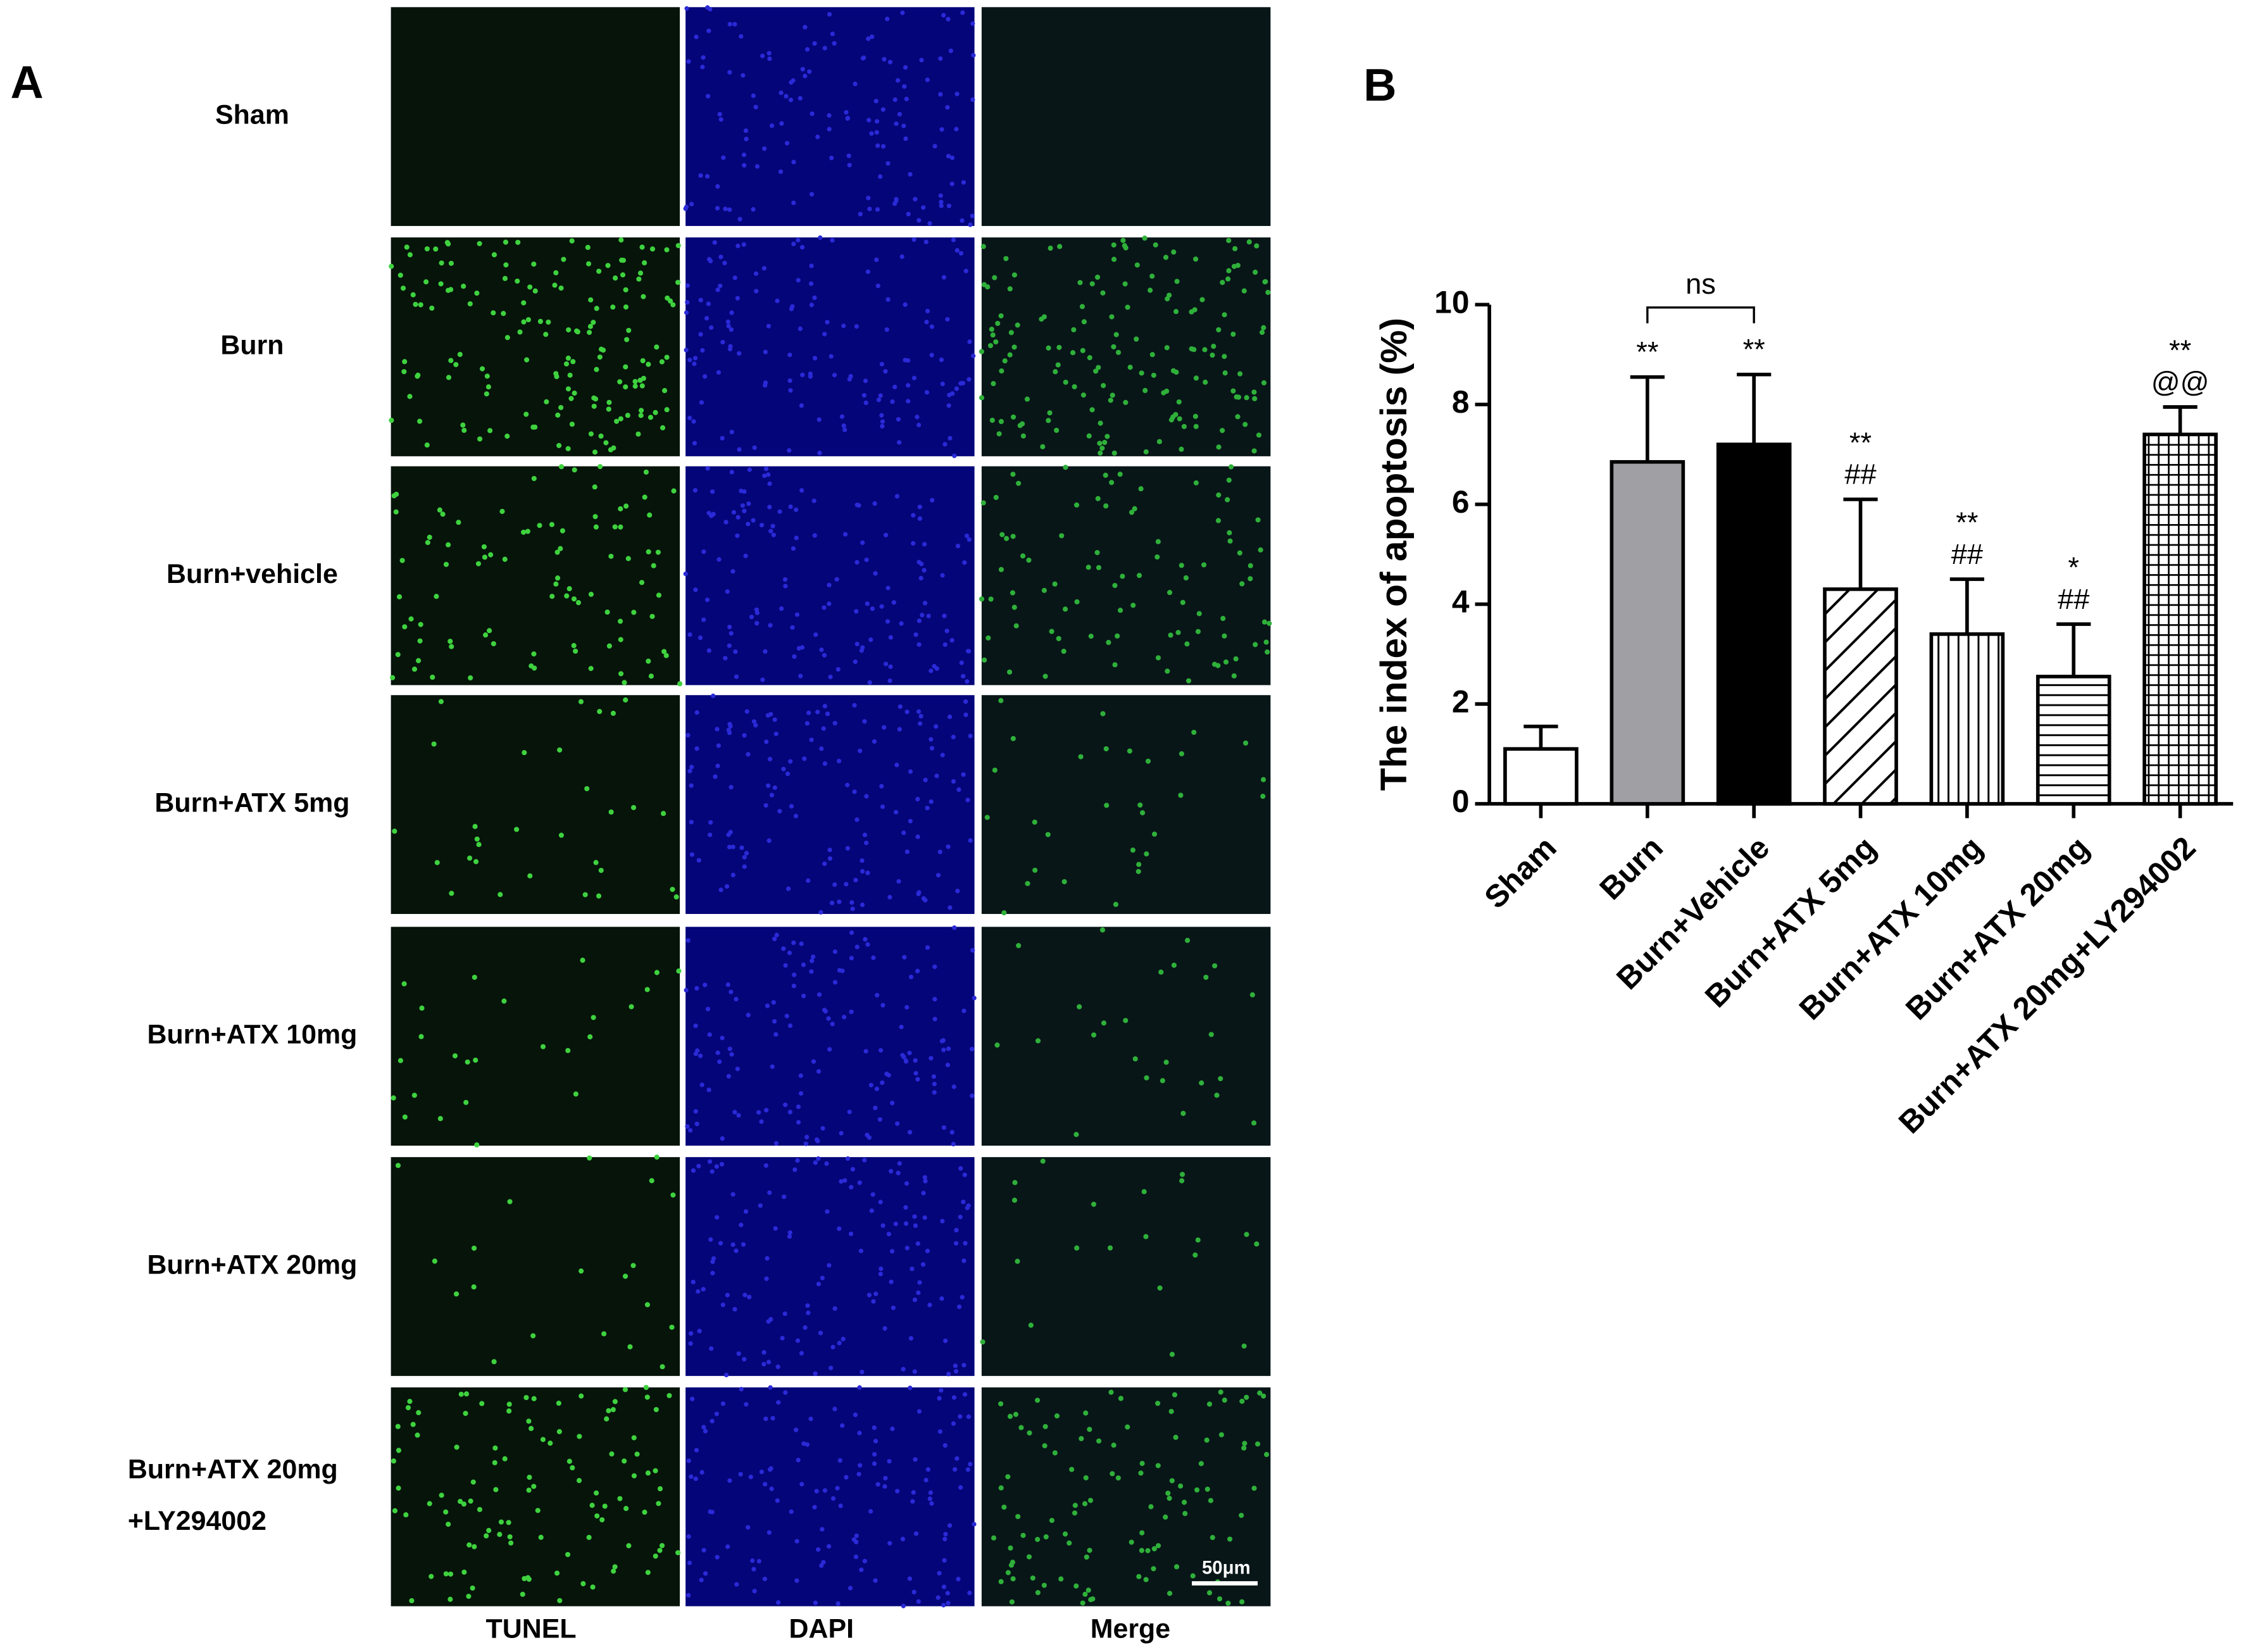  What do you see at coordinates (2073, 567) in the screenshot?
I see `significance-label: *` at bounding box center [2073, 567].